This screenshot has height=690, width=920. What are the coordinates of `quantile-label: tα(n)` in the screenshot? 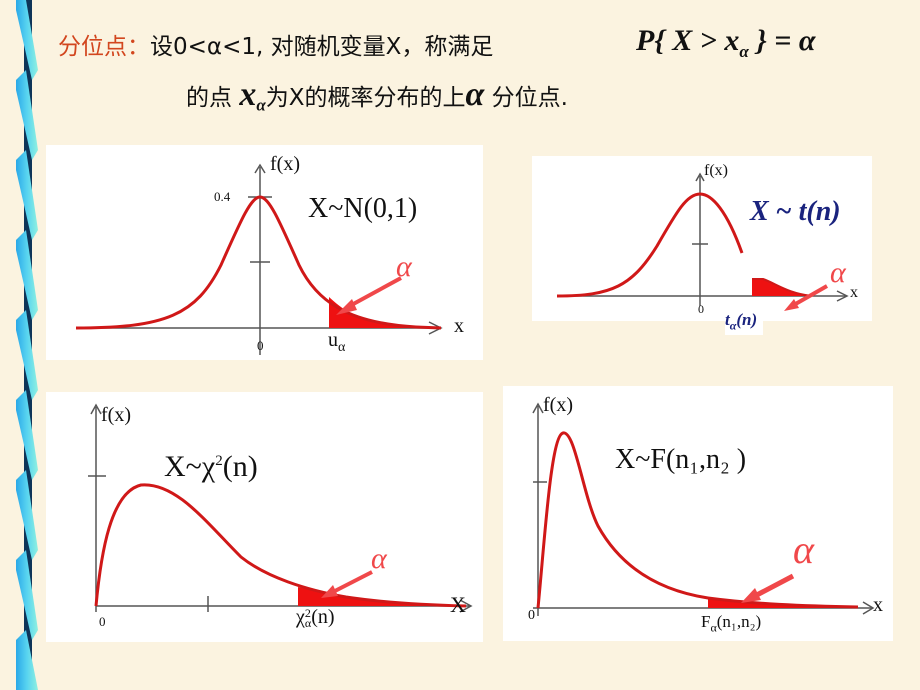 It's located at (744, 323).